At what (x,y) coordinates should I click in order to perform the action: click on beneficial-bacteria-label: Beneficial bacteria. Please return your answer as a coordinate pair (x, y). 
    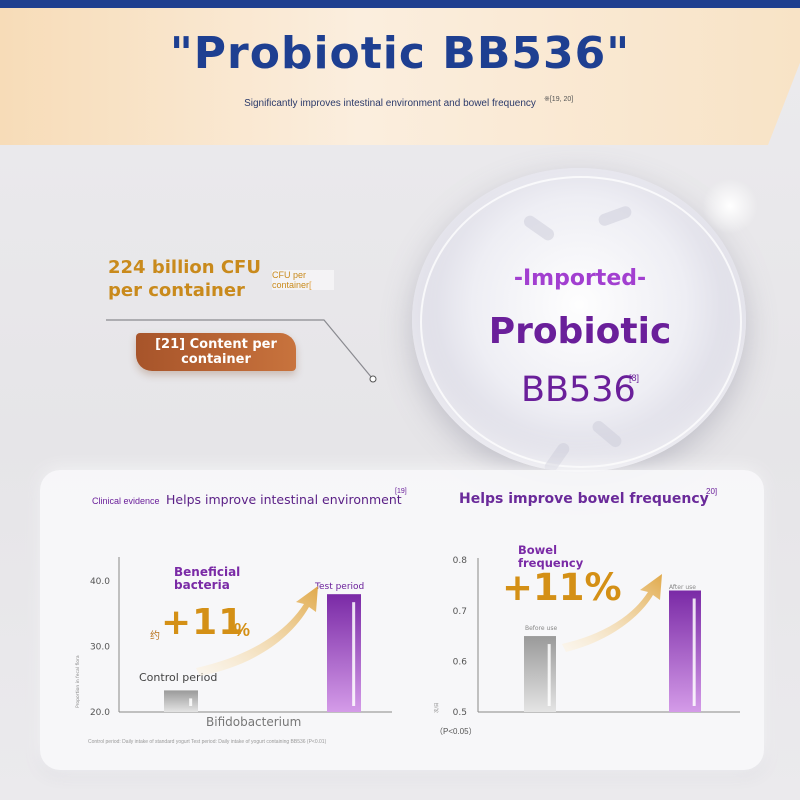
    Looking at the image, I should click on (207, 578).